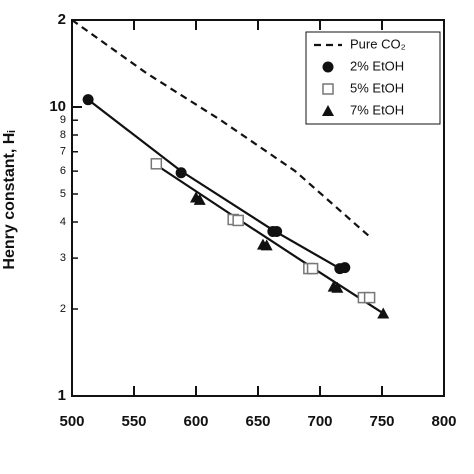 This screenshot has height=474, width=474. What do you see at coordinates (378, 43) in the screenshot?
I see `legend-label: Pure CO₂` at bounding box center [378, 43].